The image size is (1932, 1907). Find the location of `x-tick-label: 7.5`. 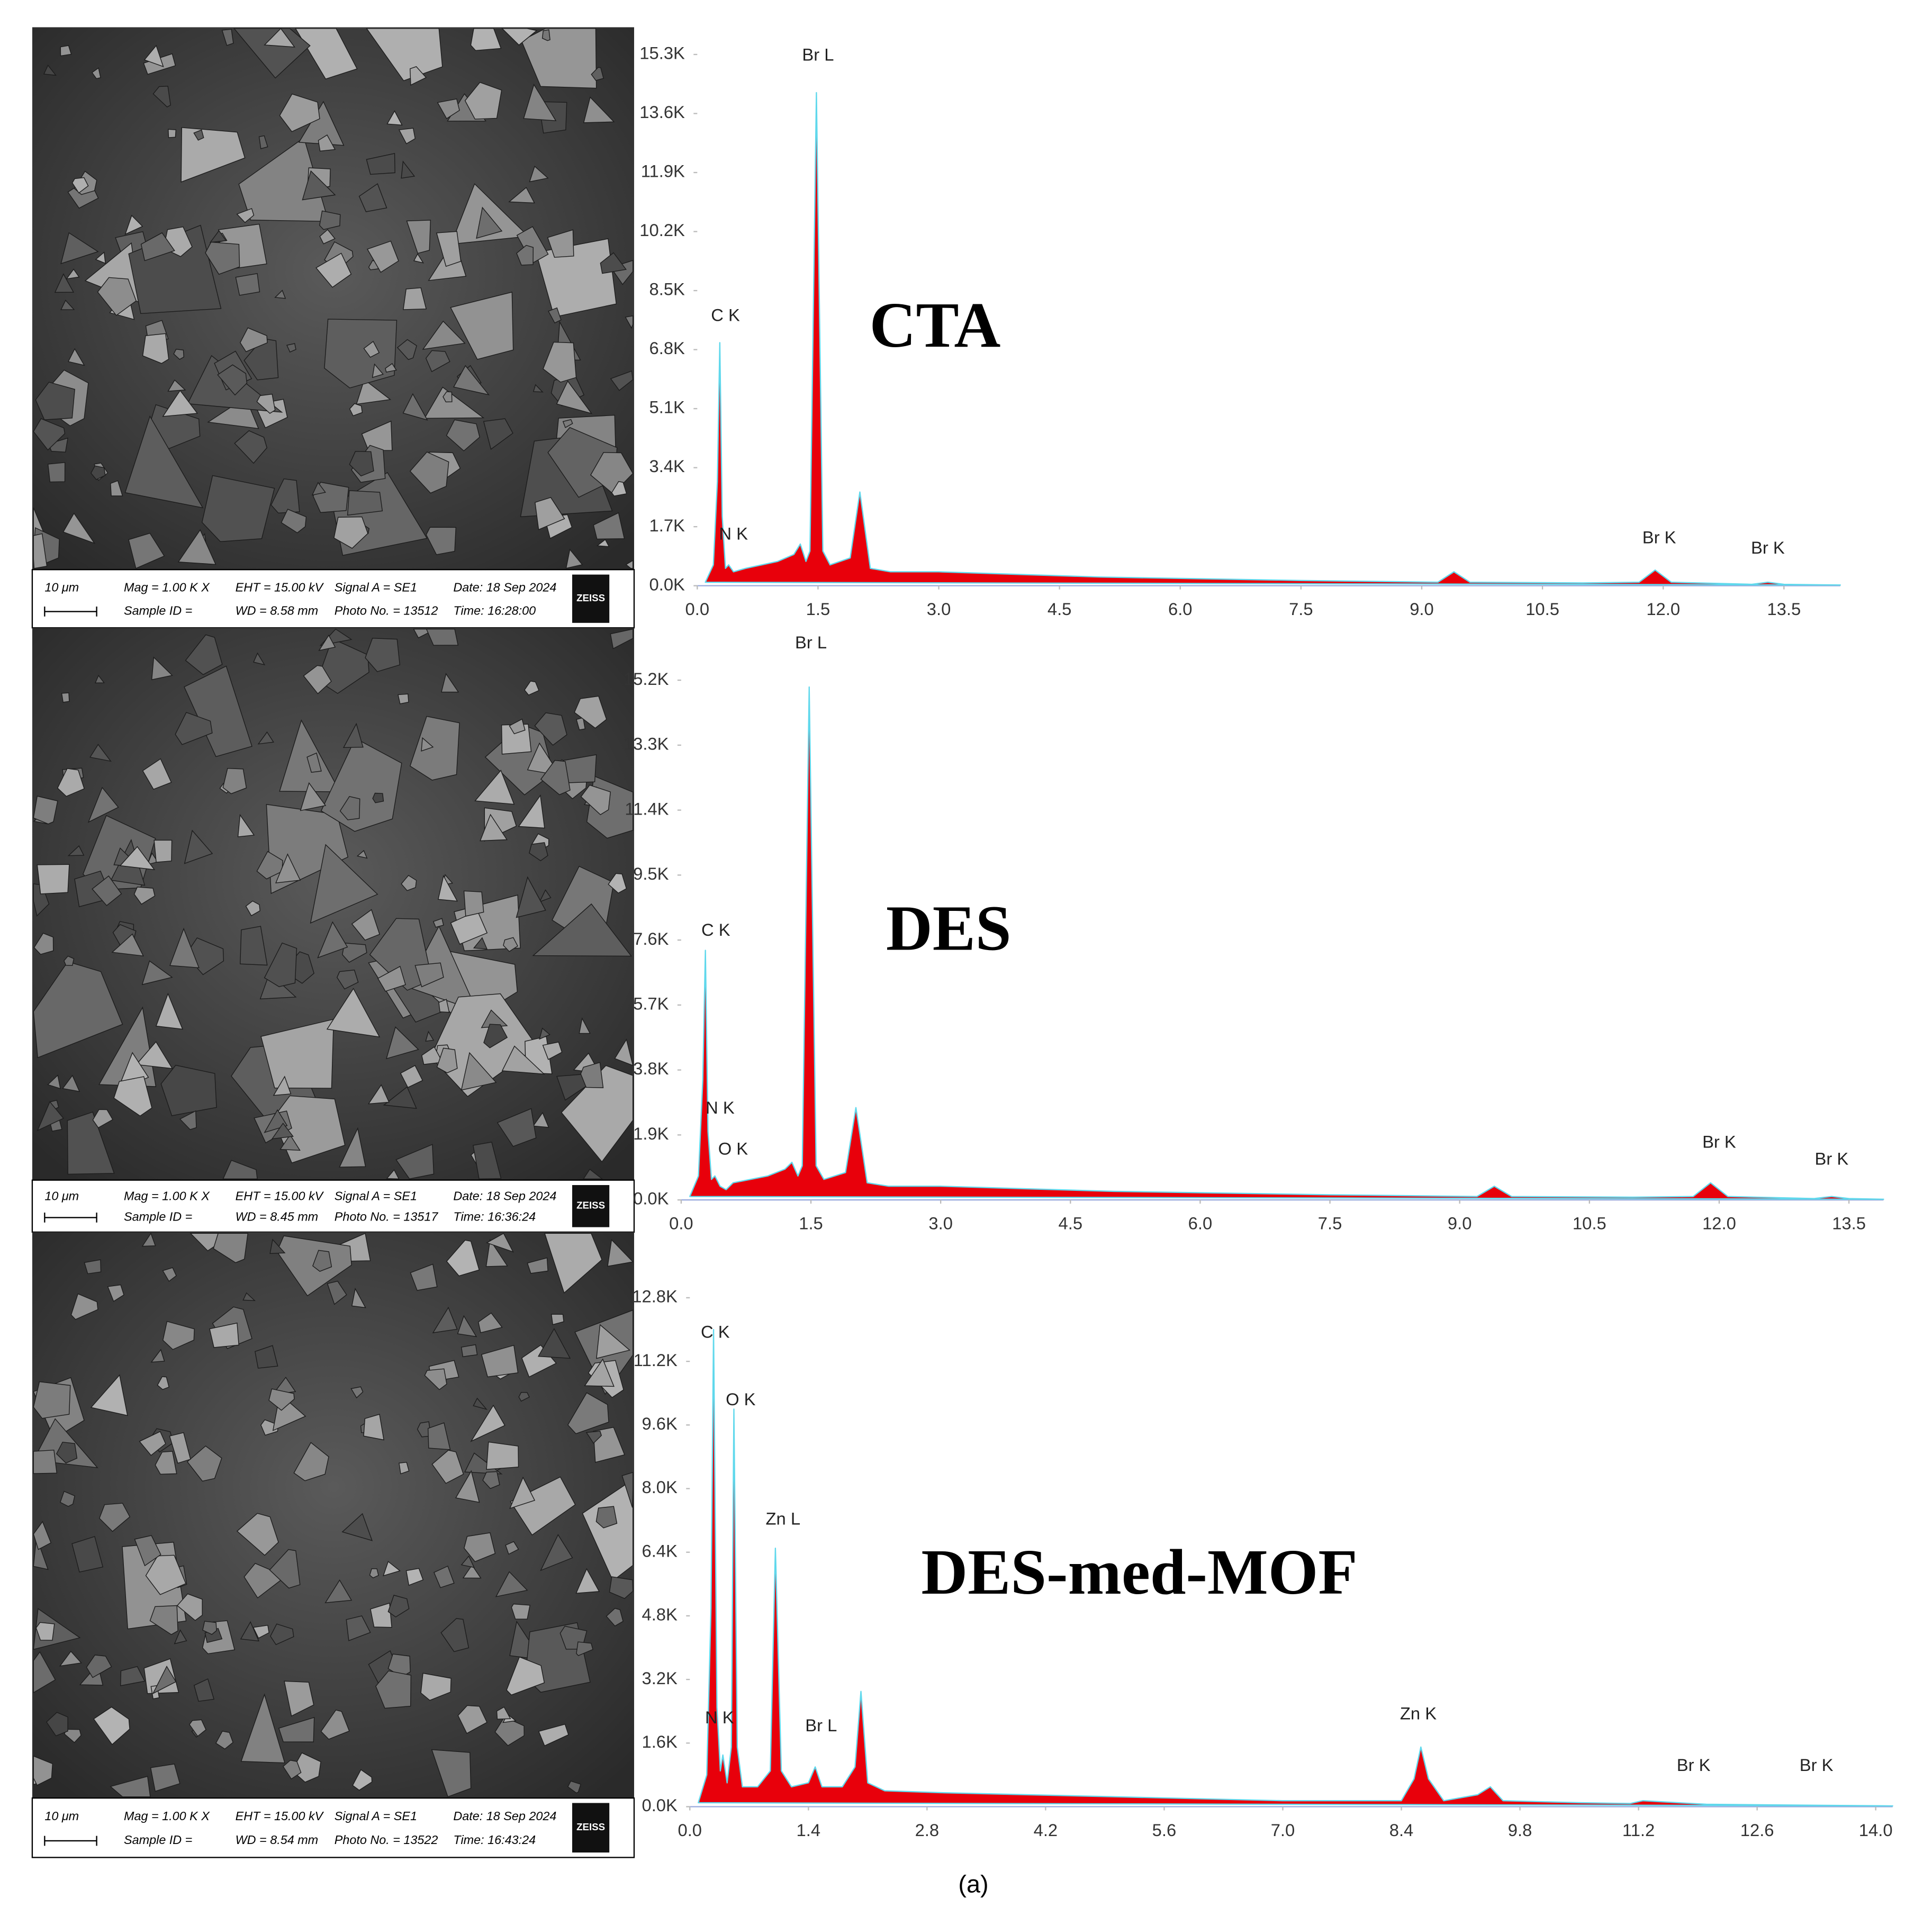

x-tick-label: 7.5 is located at coordinates (1301, 609).